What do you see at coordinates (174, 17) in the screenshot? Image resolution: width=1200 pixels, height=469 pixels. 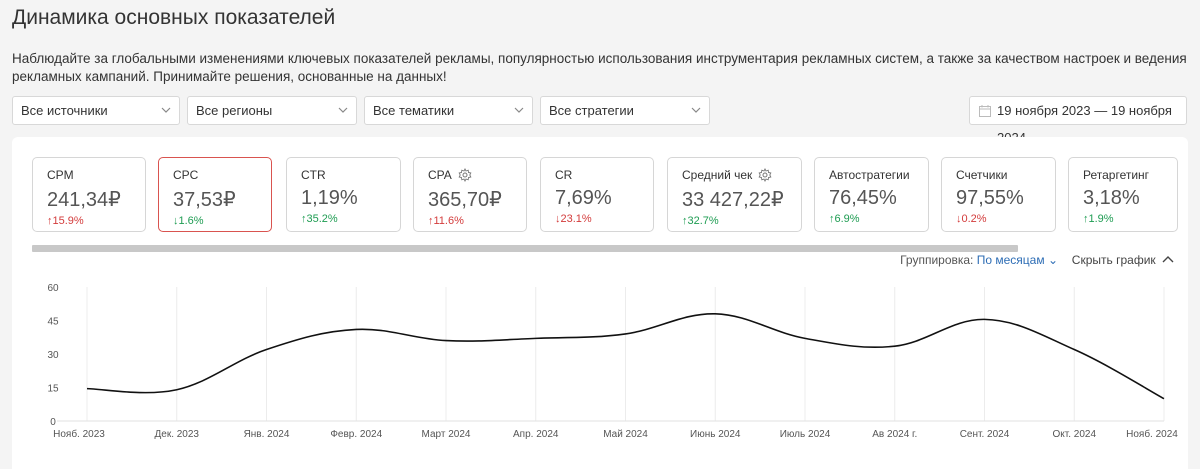 I see `page-title: Динамика основных показателей` at bounding box center [174, 17].